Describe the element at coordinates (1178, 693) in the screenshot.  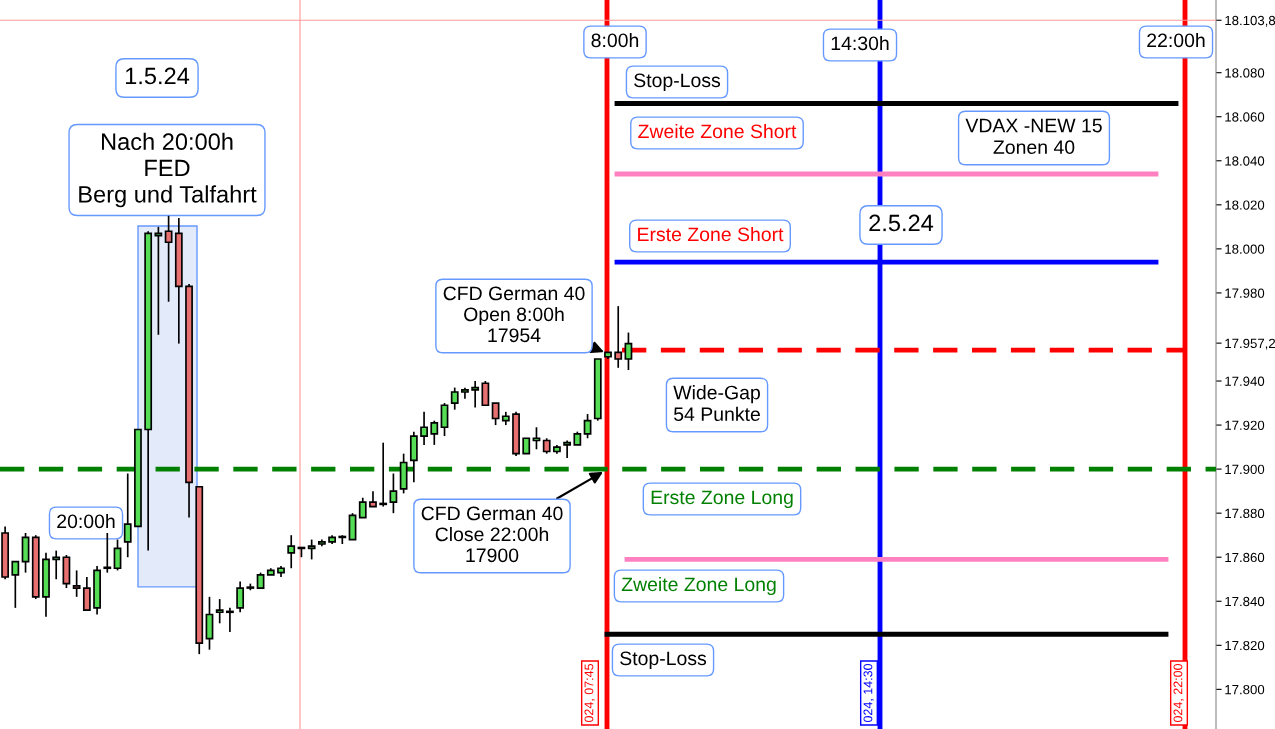
I see `annotation: 024, 22:00` at that location.